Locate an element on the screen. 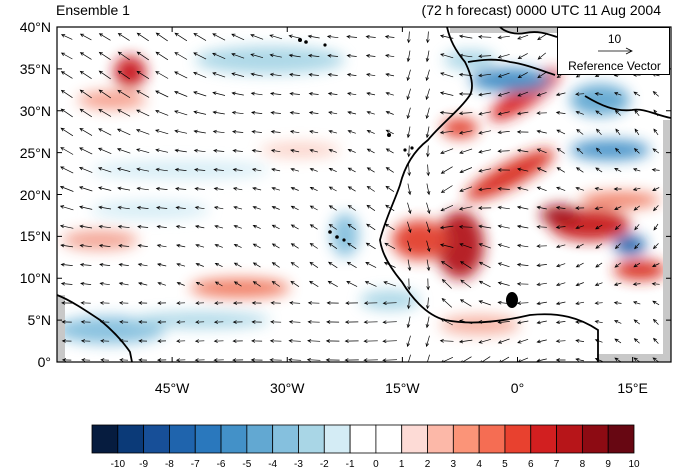 The height and width of the screenshot is (471, 673). latitude-tick-label: 5°N is located at coordinates (39, 320).